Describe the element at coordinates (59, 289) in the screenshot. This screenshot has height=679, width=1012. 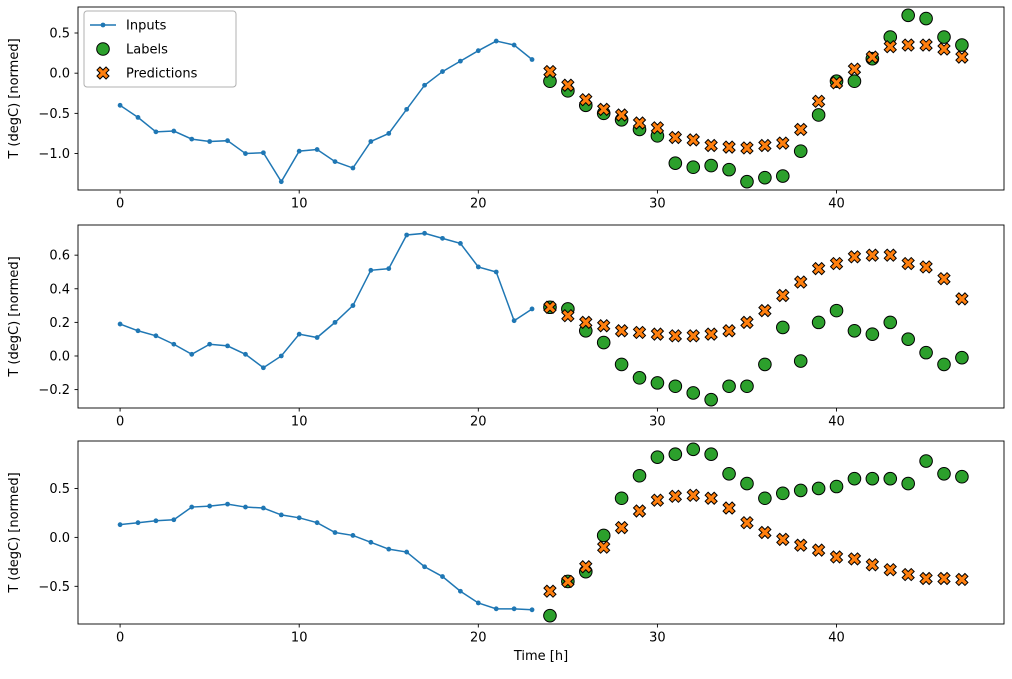
I see `y-tick-label: 0.4` at that location.